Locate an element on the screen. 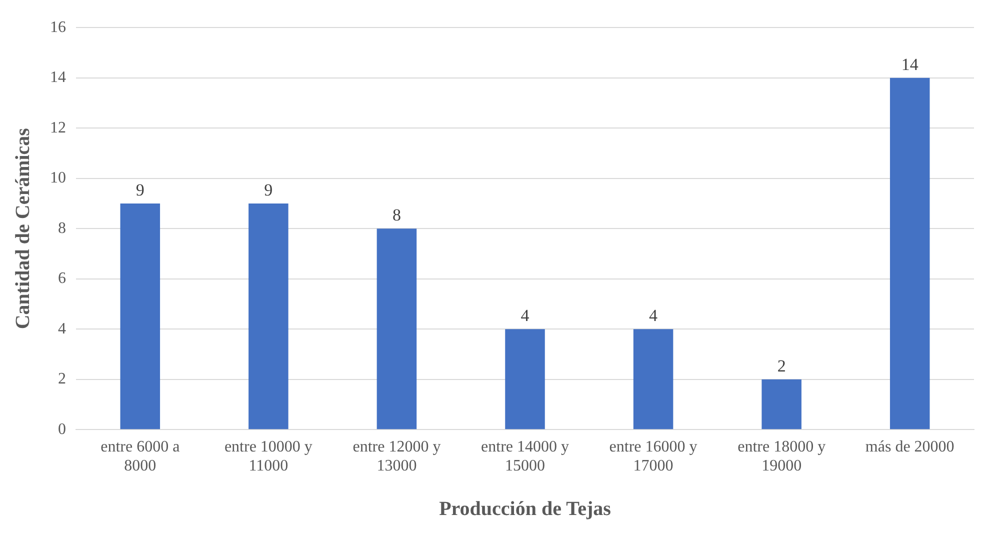 This screenshot has width=990, height=534. x-tick-label: entre 10000 y 11000 is located at coordinates (268, 456).